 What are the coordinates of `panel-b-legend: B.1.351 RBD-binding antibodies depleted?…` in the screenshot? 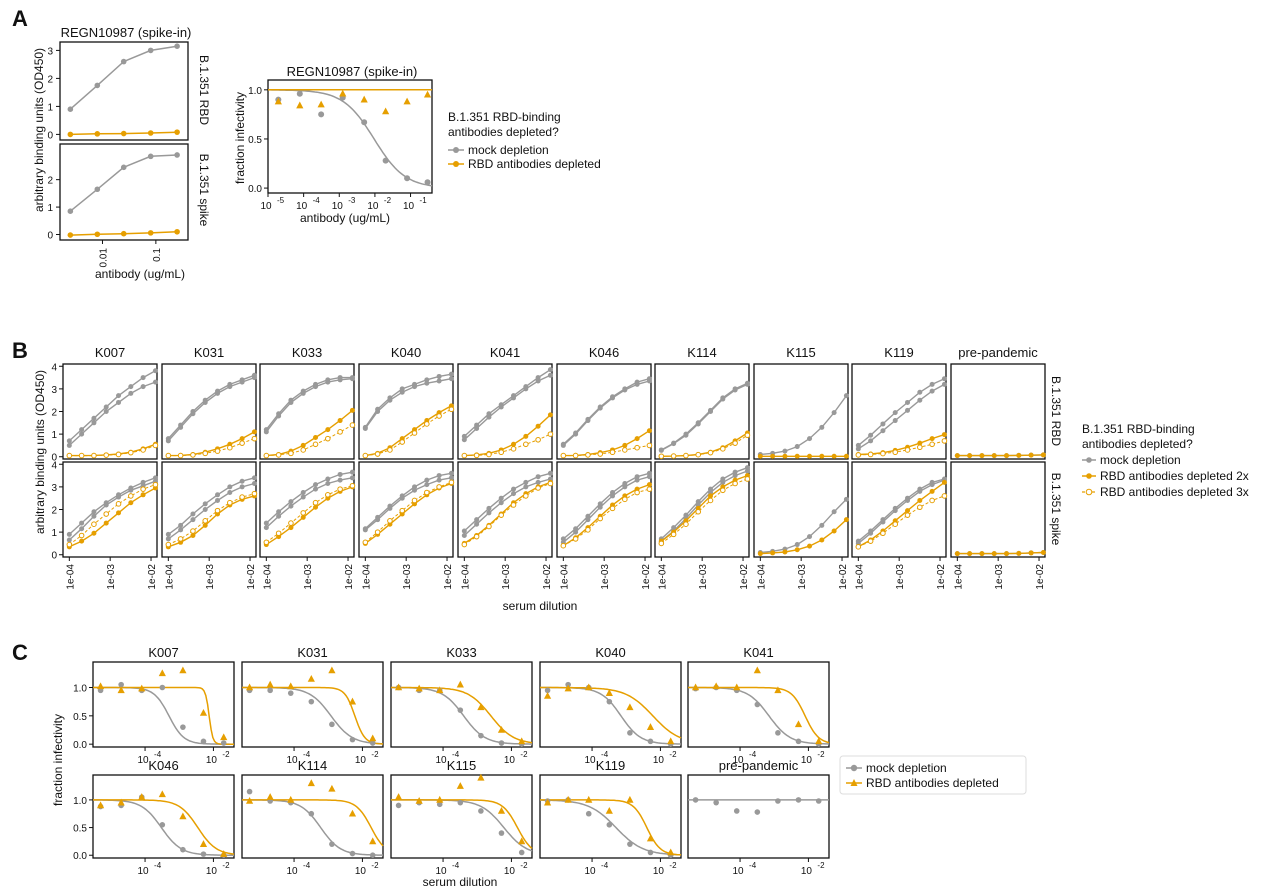 It's located at (1165, 460).